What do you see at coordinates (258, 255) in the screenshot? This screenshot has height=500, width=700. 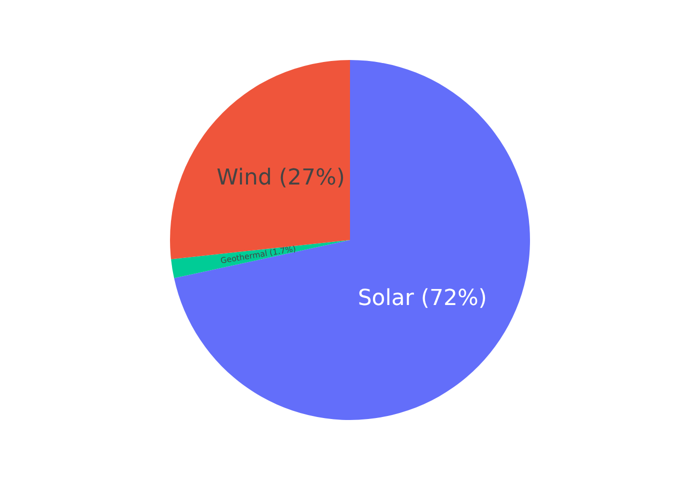 I see `slice-label: Geothermal (1.7%)` at bounding box center [258, 255].